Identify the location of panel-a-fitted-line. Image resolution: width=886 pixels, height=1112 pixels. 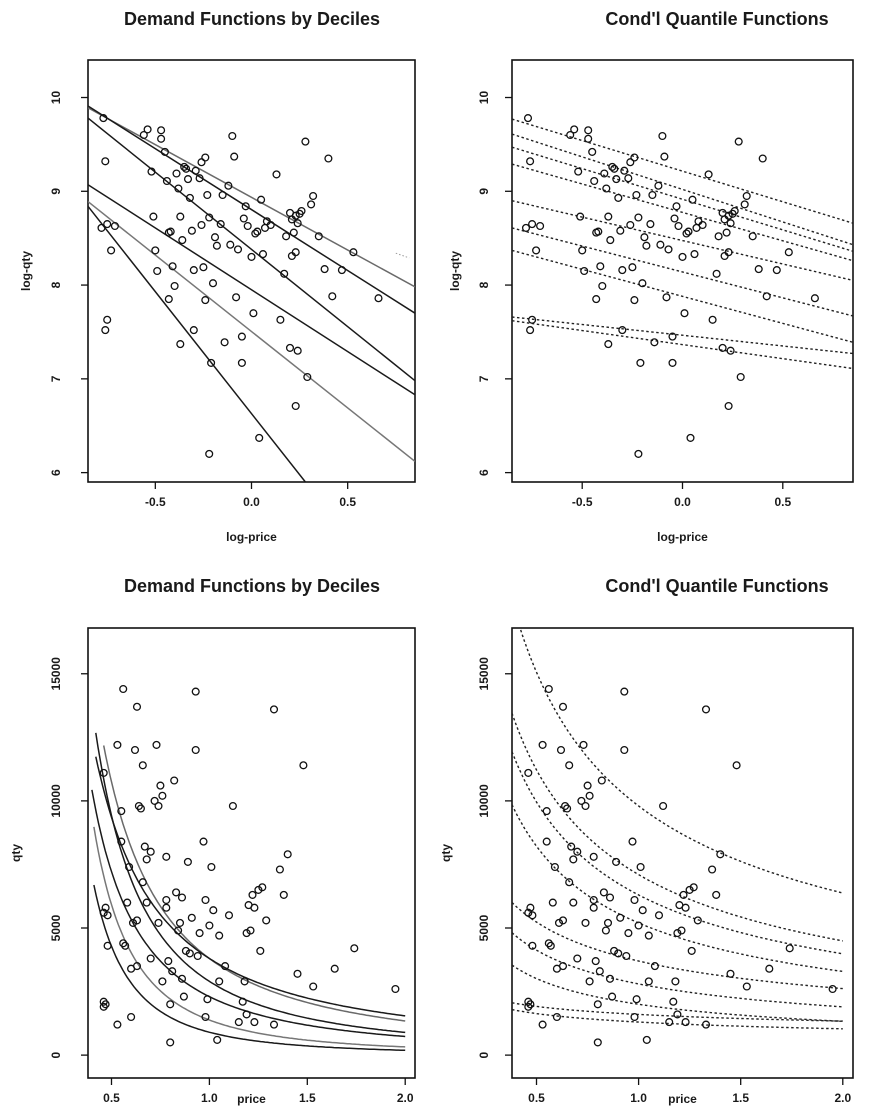
(251, 209).